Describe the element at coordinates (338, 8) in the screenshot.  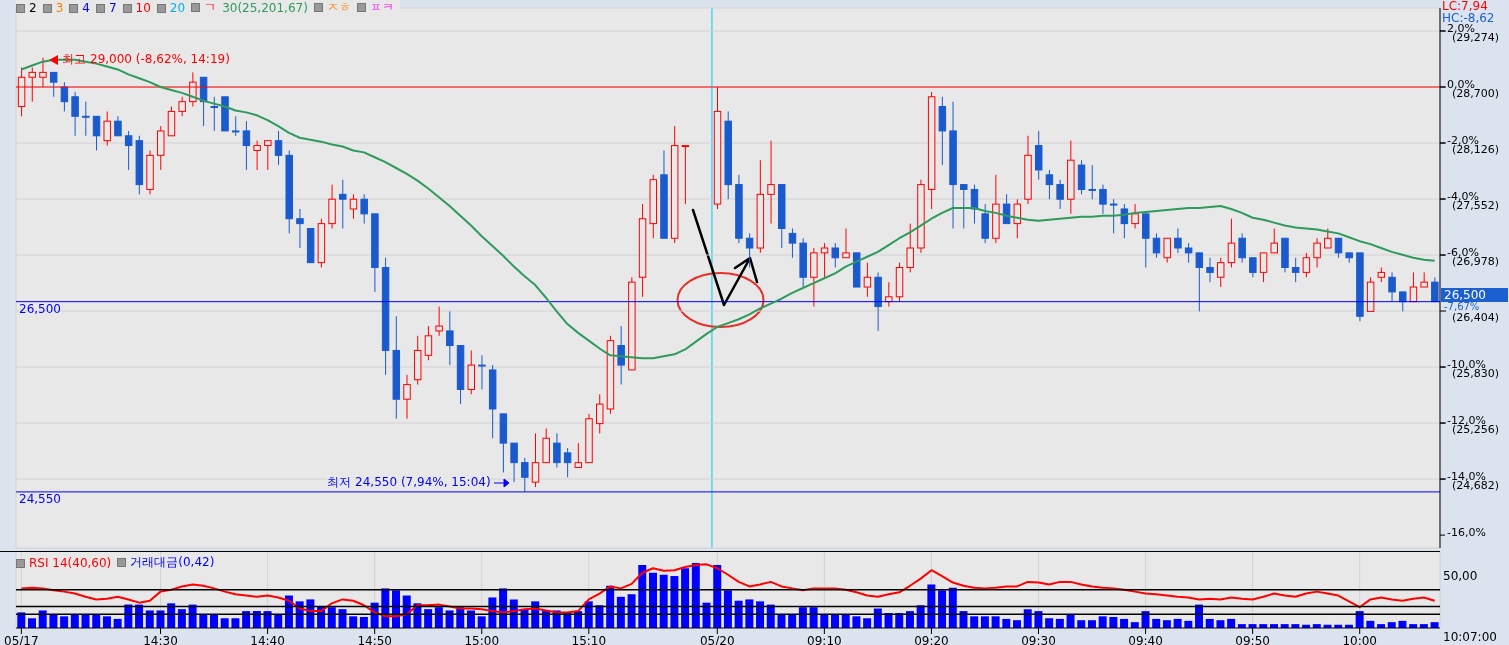
I see `annotation: ㅈㅎ` at that location.